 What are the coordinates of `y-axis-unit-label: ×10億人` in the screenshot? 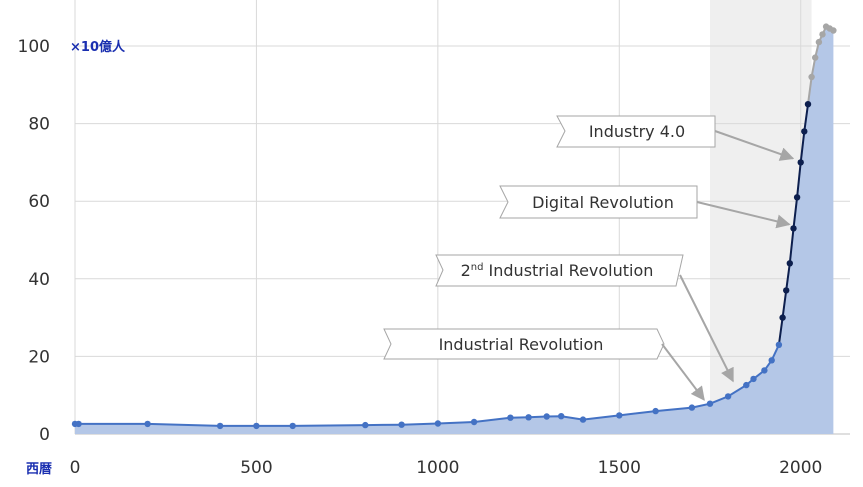 It's located at (98, 47).